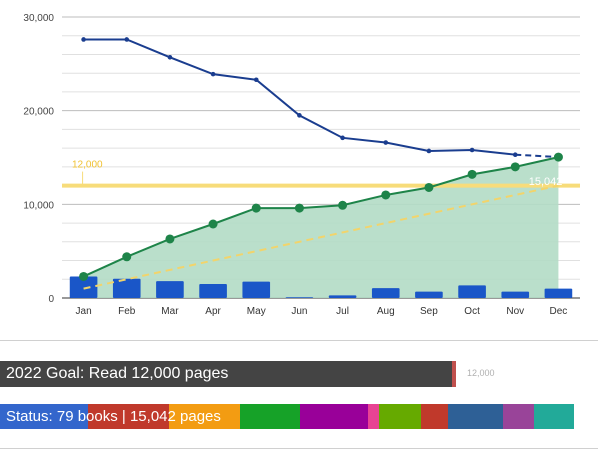 This screenshot has width=598, height=453. What do you see at coordinates (84, 311) in the screenshot?
I see `x-tick-label: Jan` at bounding box center [84, 311].